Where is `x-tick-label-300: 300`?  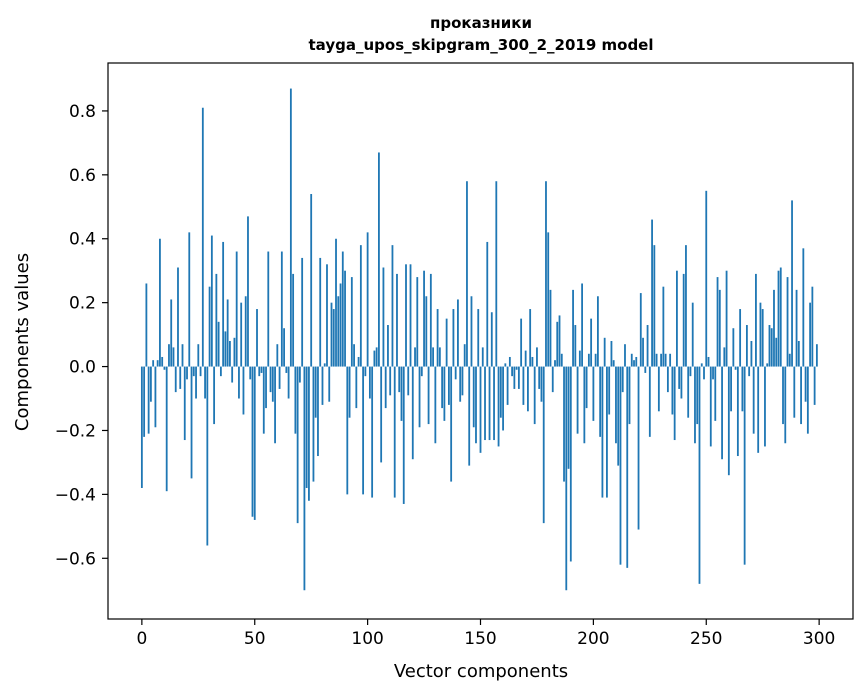 x-tick-label-300: 300 is located at coordinates (819, 639).